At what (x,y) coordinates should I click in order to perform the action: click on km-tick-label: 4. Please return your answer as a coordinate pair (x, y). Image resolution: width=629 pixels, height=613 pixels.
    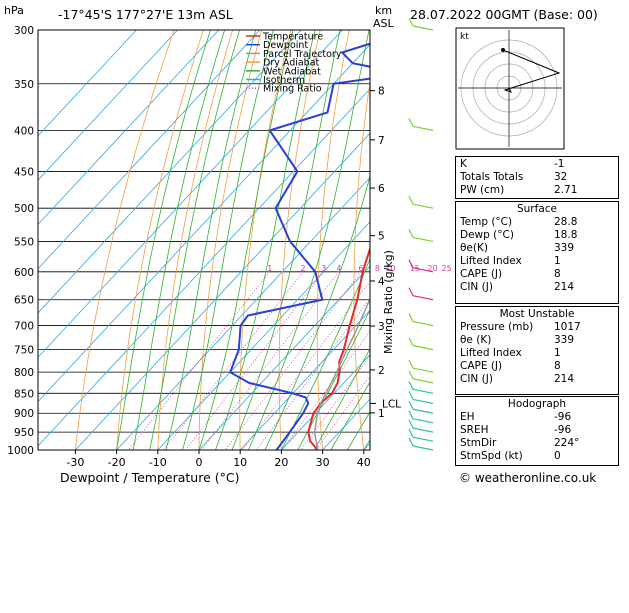
    Looking at the image, I should click on (381, 282).